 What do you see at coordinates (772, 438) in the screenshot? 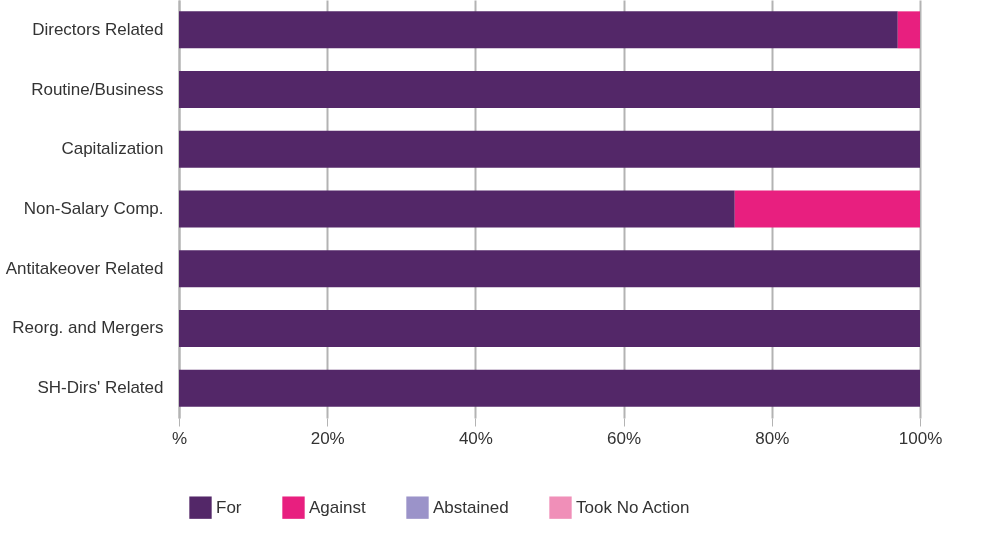
I see `x-tick-label: 80%` at bounding box center [772, 438].